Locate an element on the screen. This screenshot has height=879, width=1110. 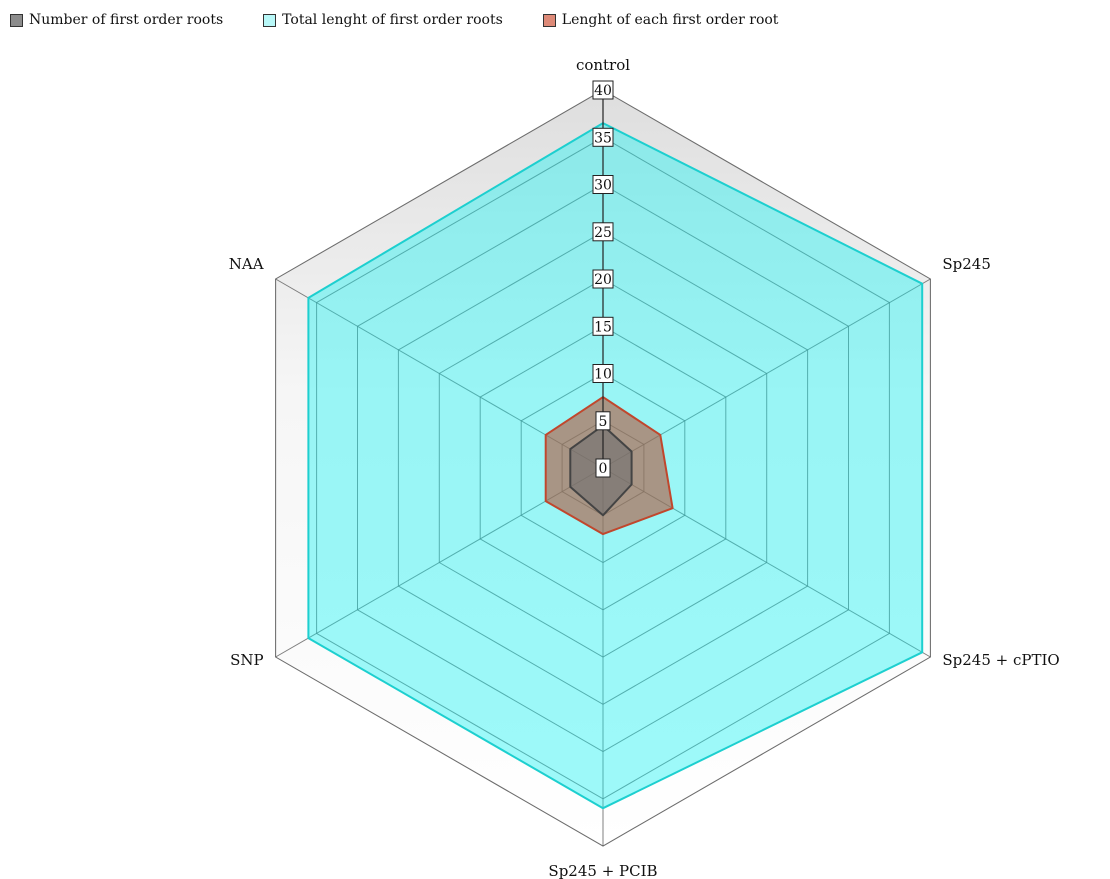
tick-label-25: 25 is located at coordinates (603, 233).